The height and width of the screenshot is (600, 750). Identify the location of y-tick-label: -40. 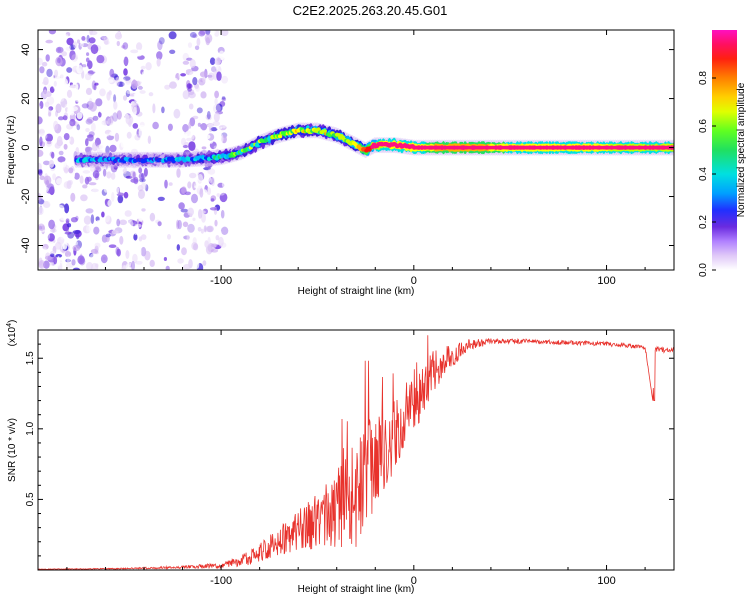
(26, 246).